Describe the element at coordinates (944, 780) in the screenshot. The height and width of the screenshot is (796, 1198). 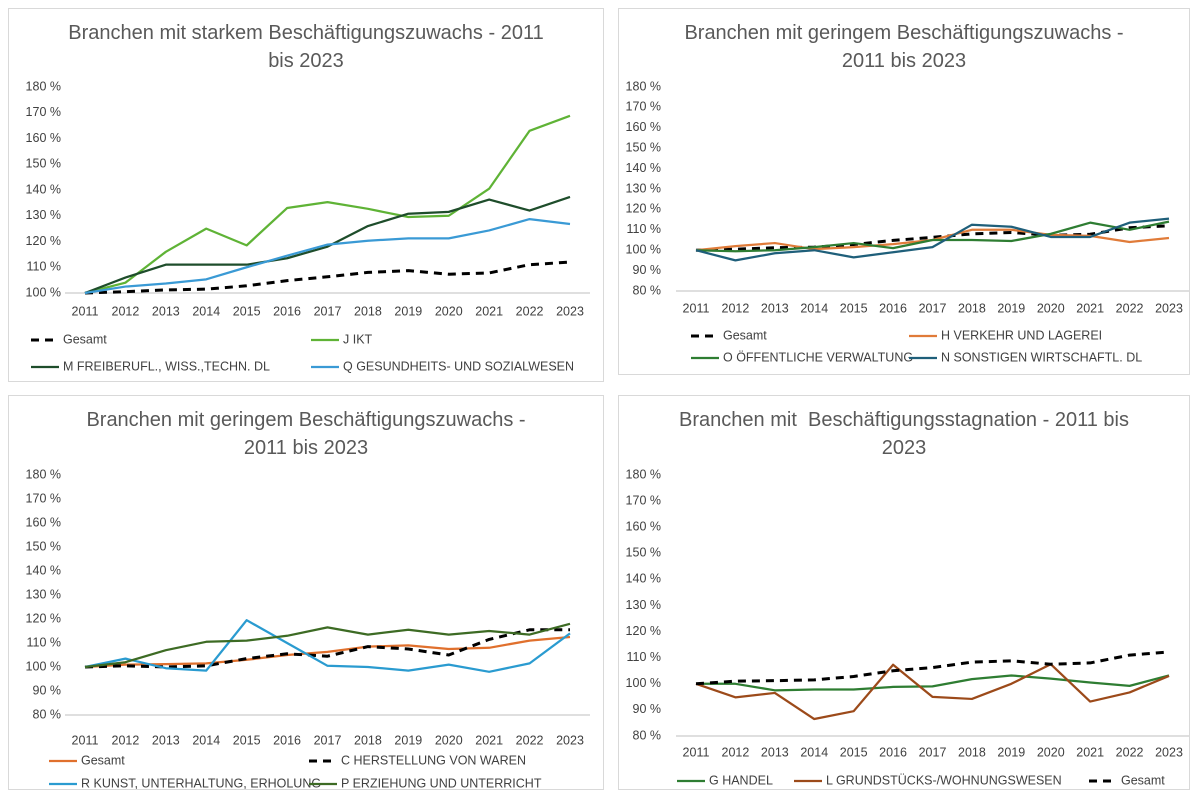
I see `legend-label: L GRUNDSTÜCKS-/WOHNUNGSWESEN` at that location.